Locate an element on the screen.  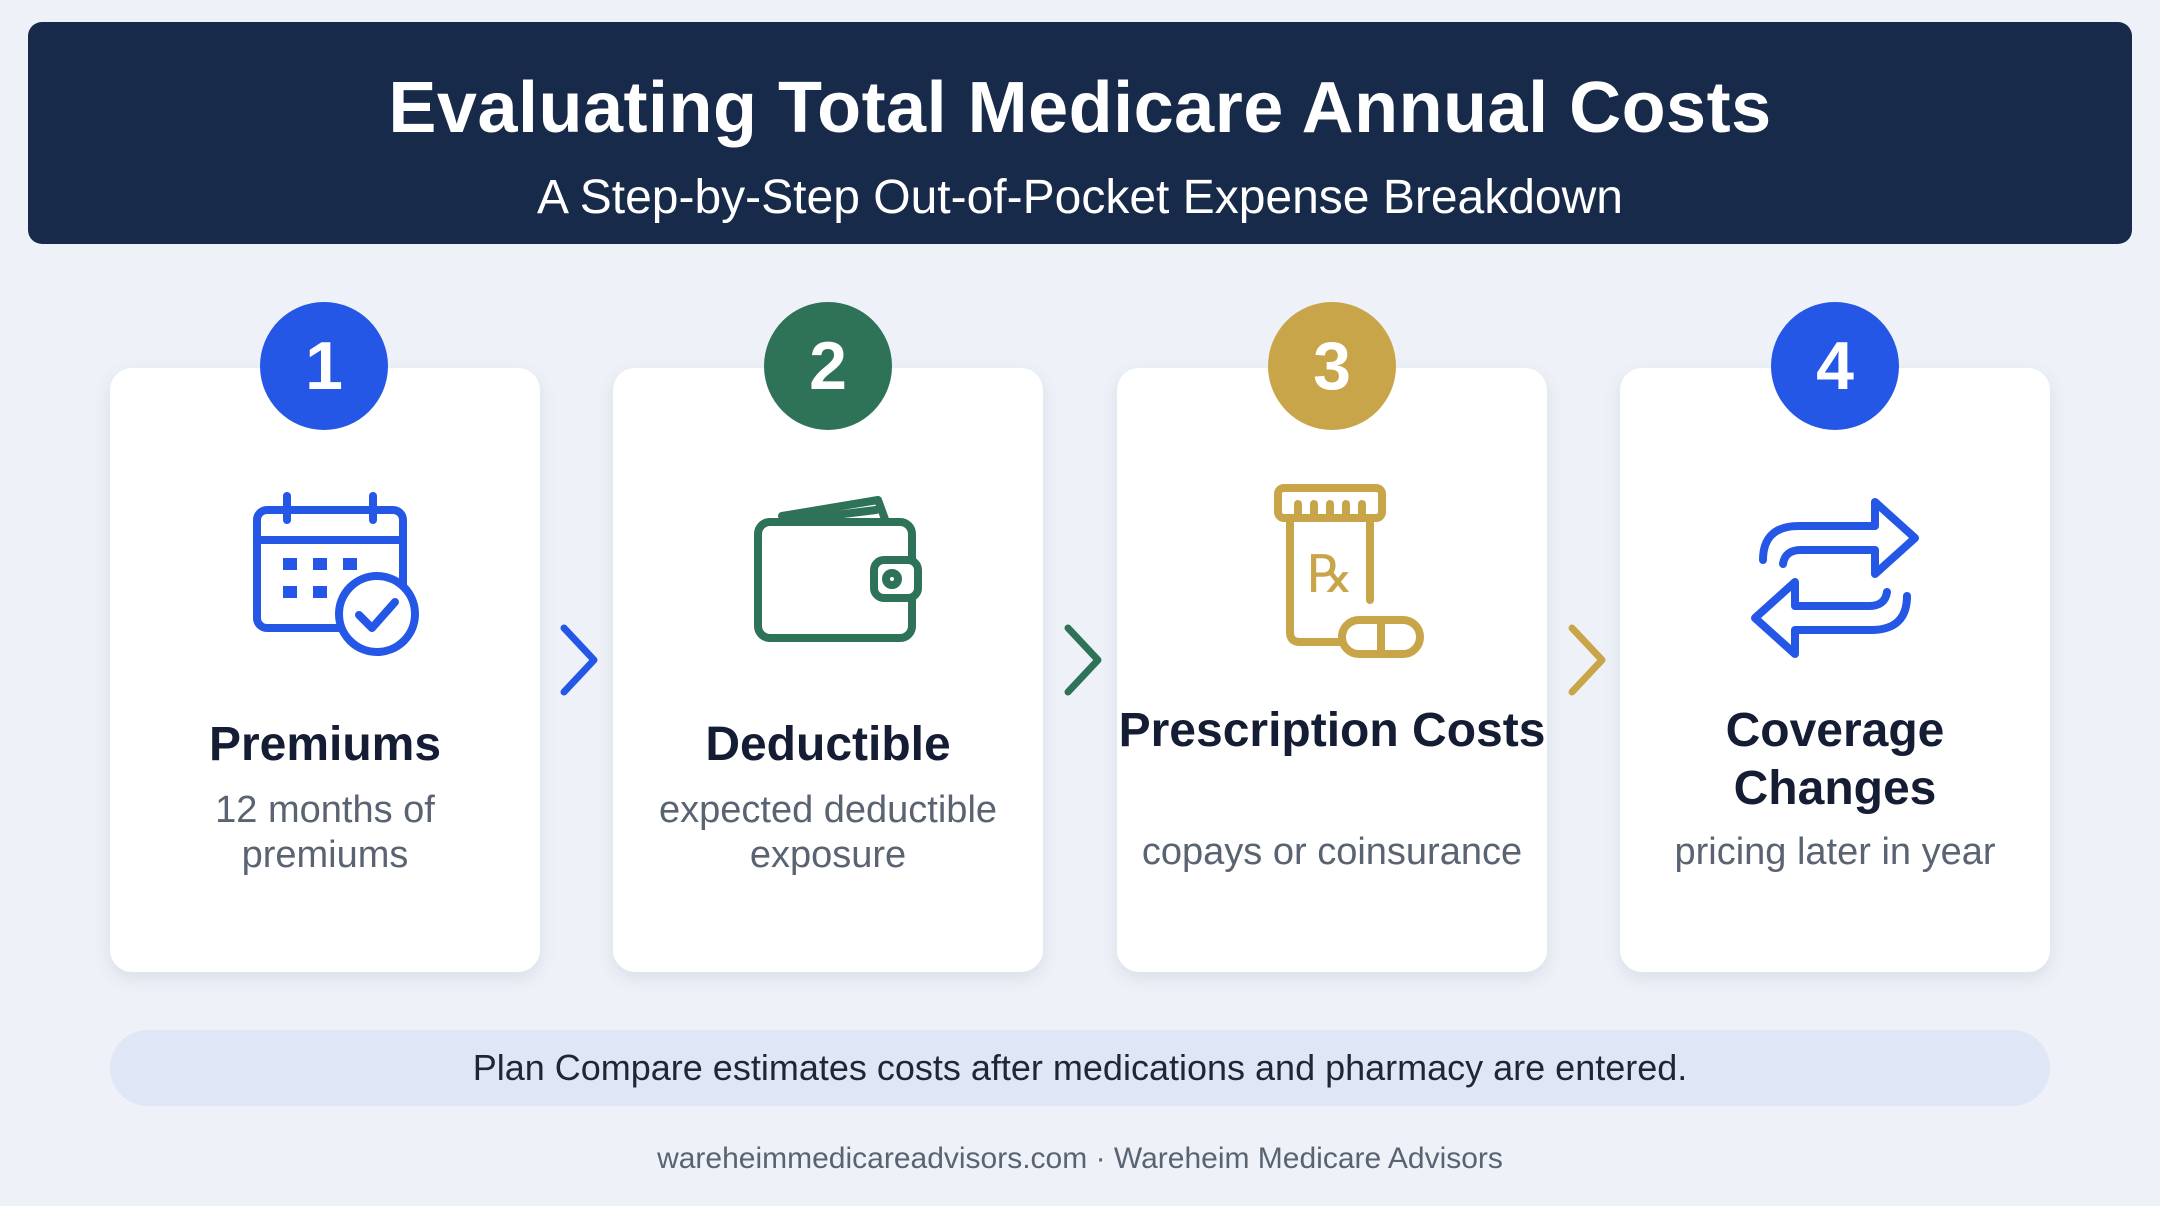
step-description: 12 months of premiums is located at coordinates (325, 832).